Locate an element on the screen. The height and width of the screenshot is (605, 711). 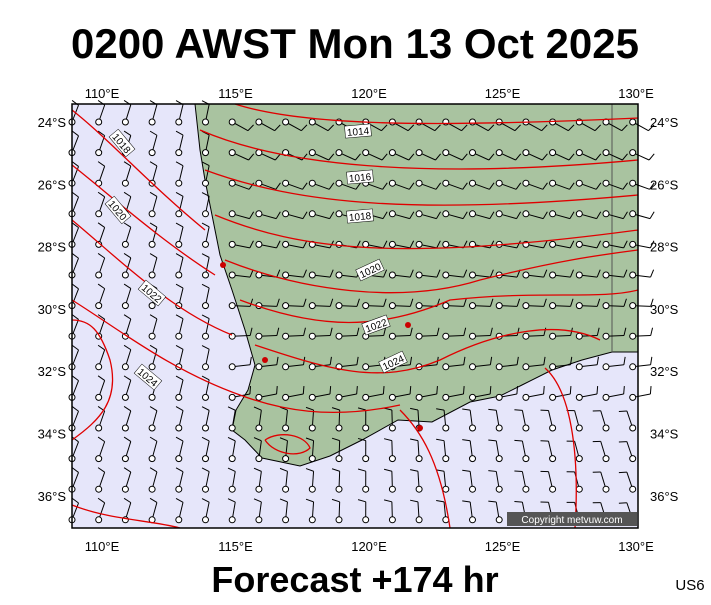
lat-label-right: 28°S is located at coordinates (664, 247).